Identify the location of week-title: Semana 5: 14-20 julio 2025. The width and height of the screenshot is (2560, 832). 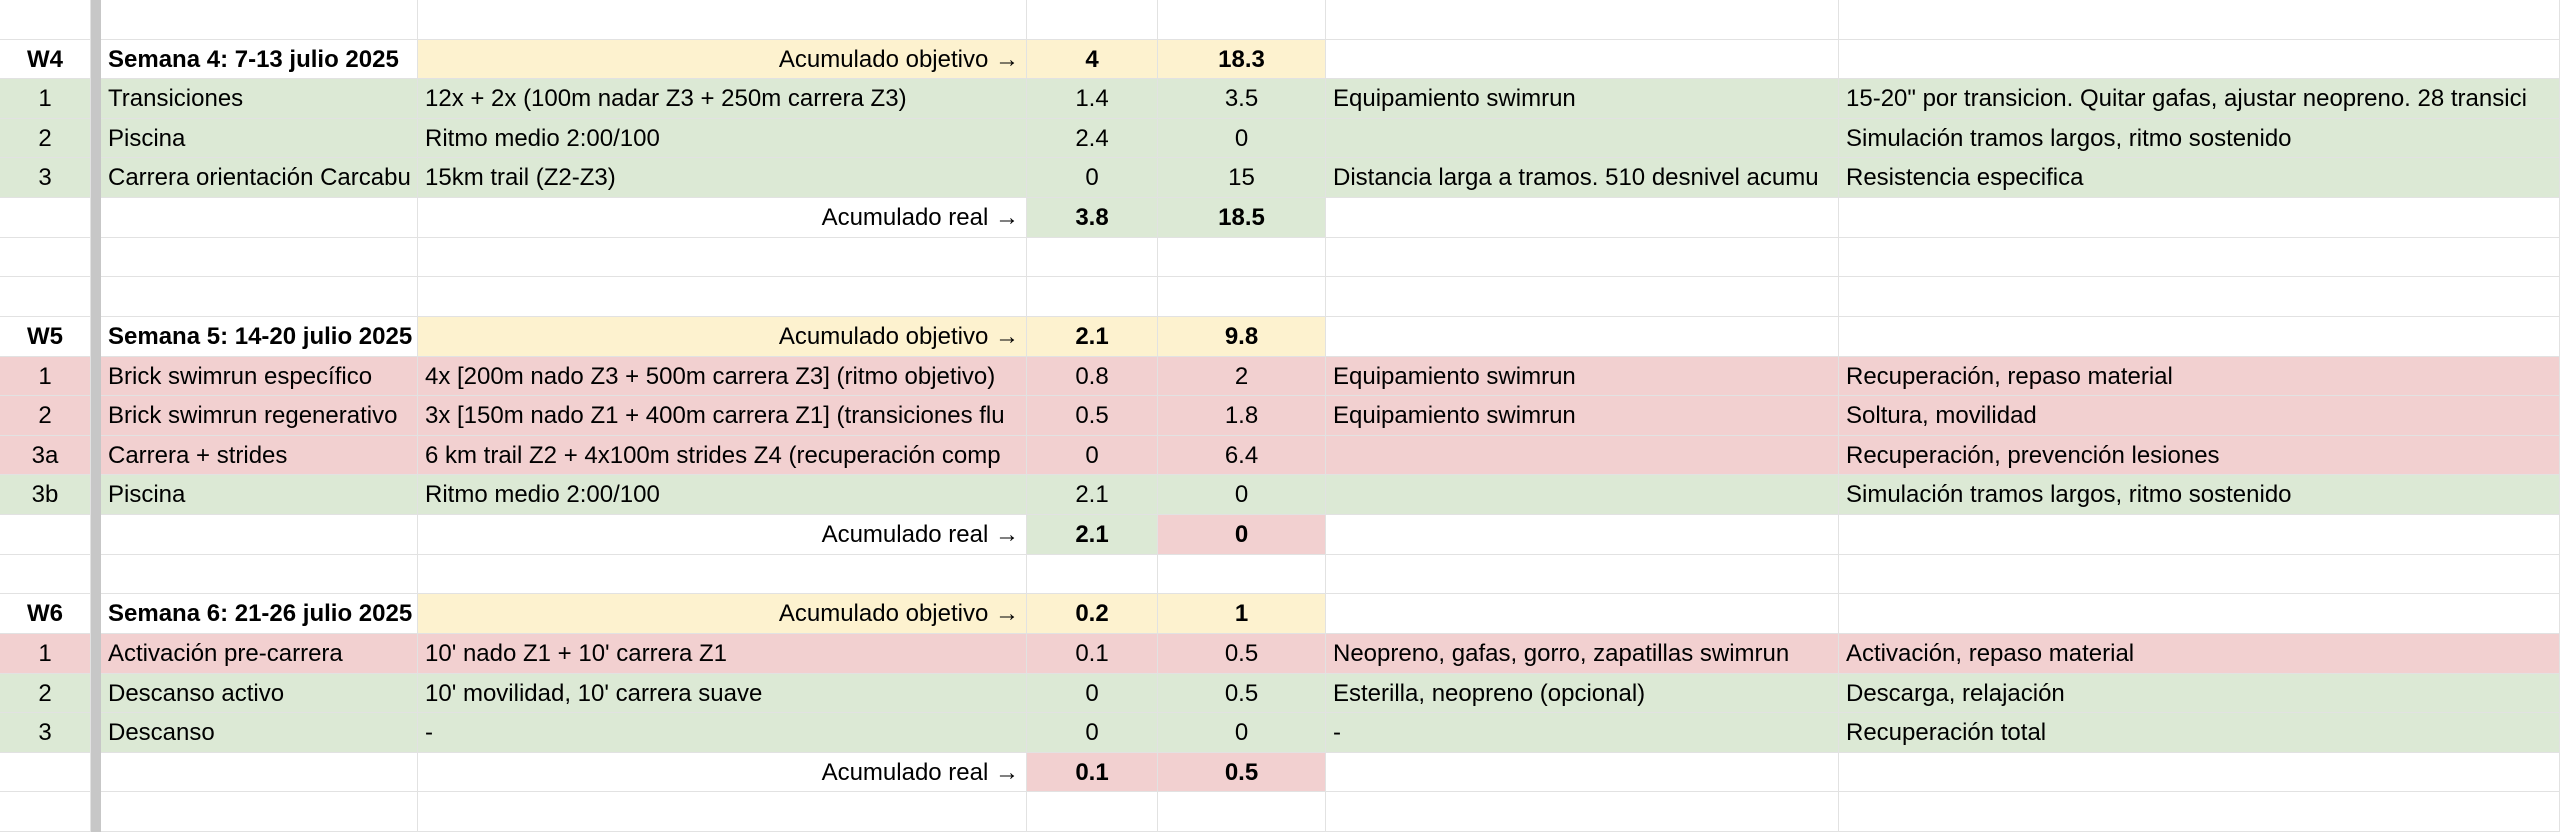
(259, 336).